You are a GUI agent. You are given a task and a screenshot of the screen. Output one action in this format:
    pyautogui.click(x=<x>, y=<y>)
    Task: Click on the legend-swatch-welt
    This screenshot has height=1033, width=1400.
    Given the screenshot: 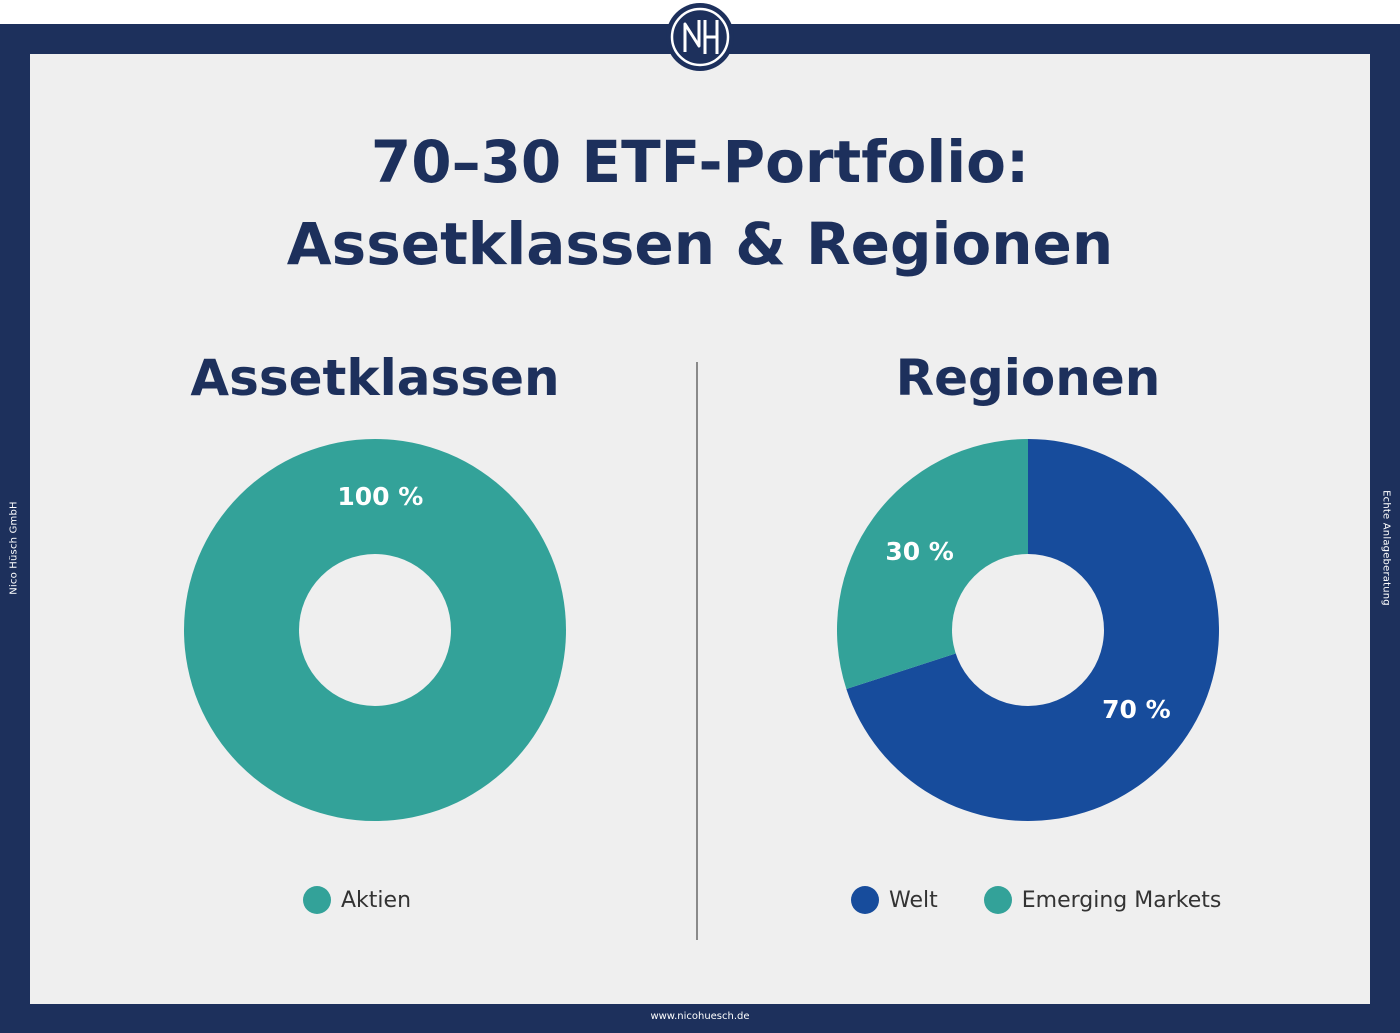 What is the action you would take?
    pyautogui.click(x=865, y=900)
    